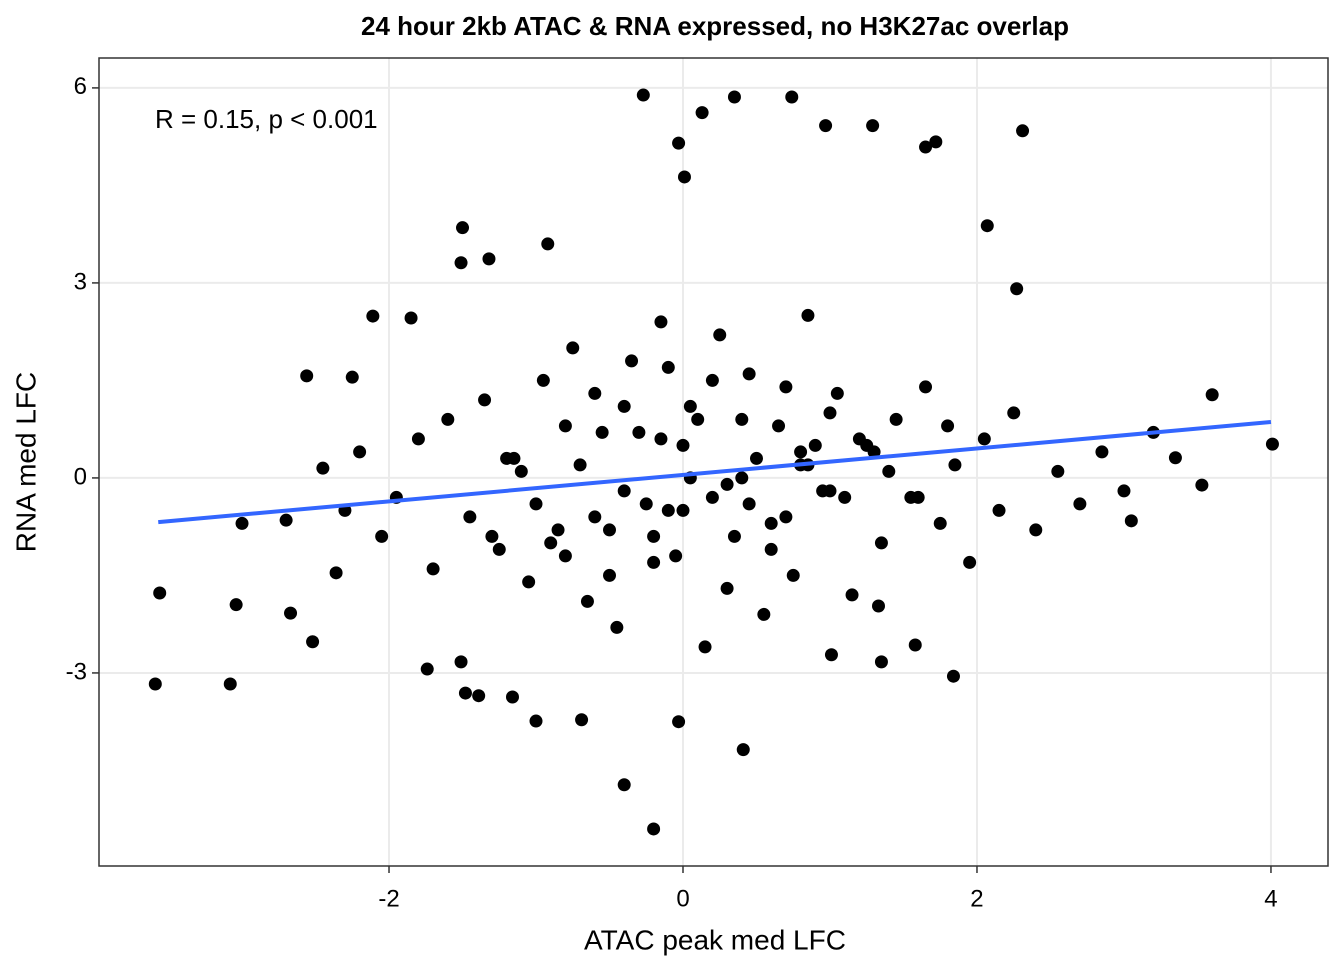 This screenshot has height=965, width=1344. I want to click on y-tick-label: 6, so click(80, 86).